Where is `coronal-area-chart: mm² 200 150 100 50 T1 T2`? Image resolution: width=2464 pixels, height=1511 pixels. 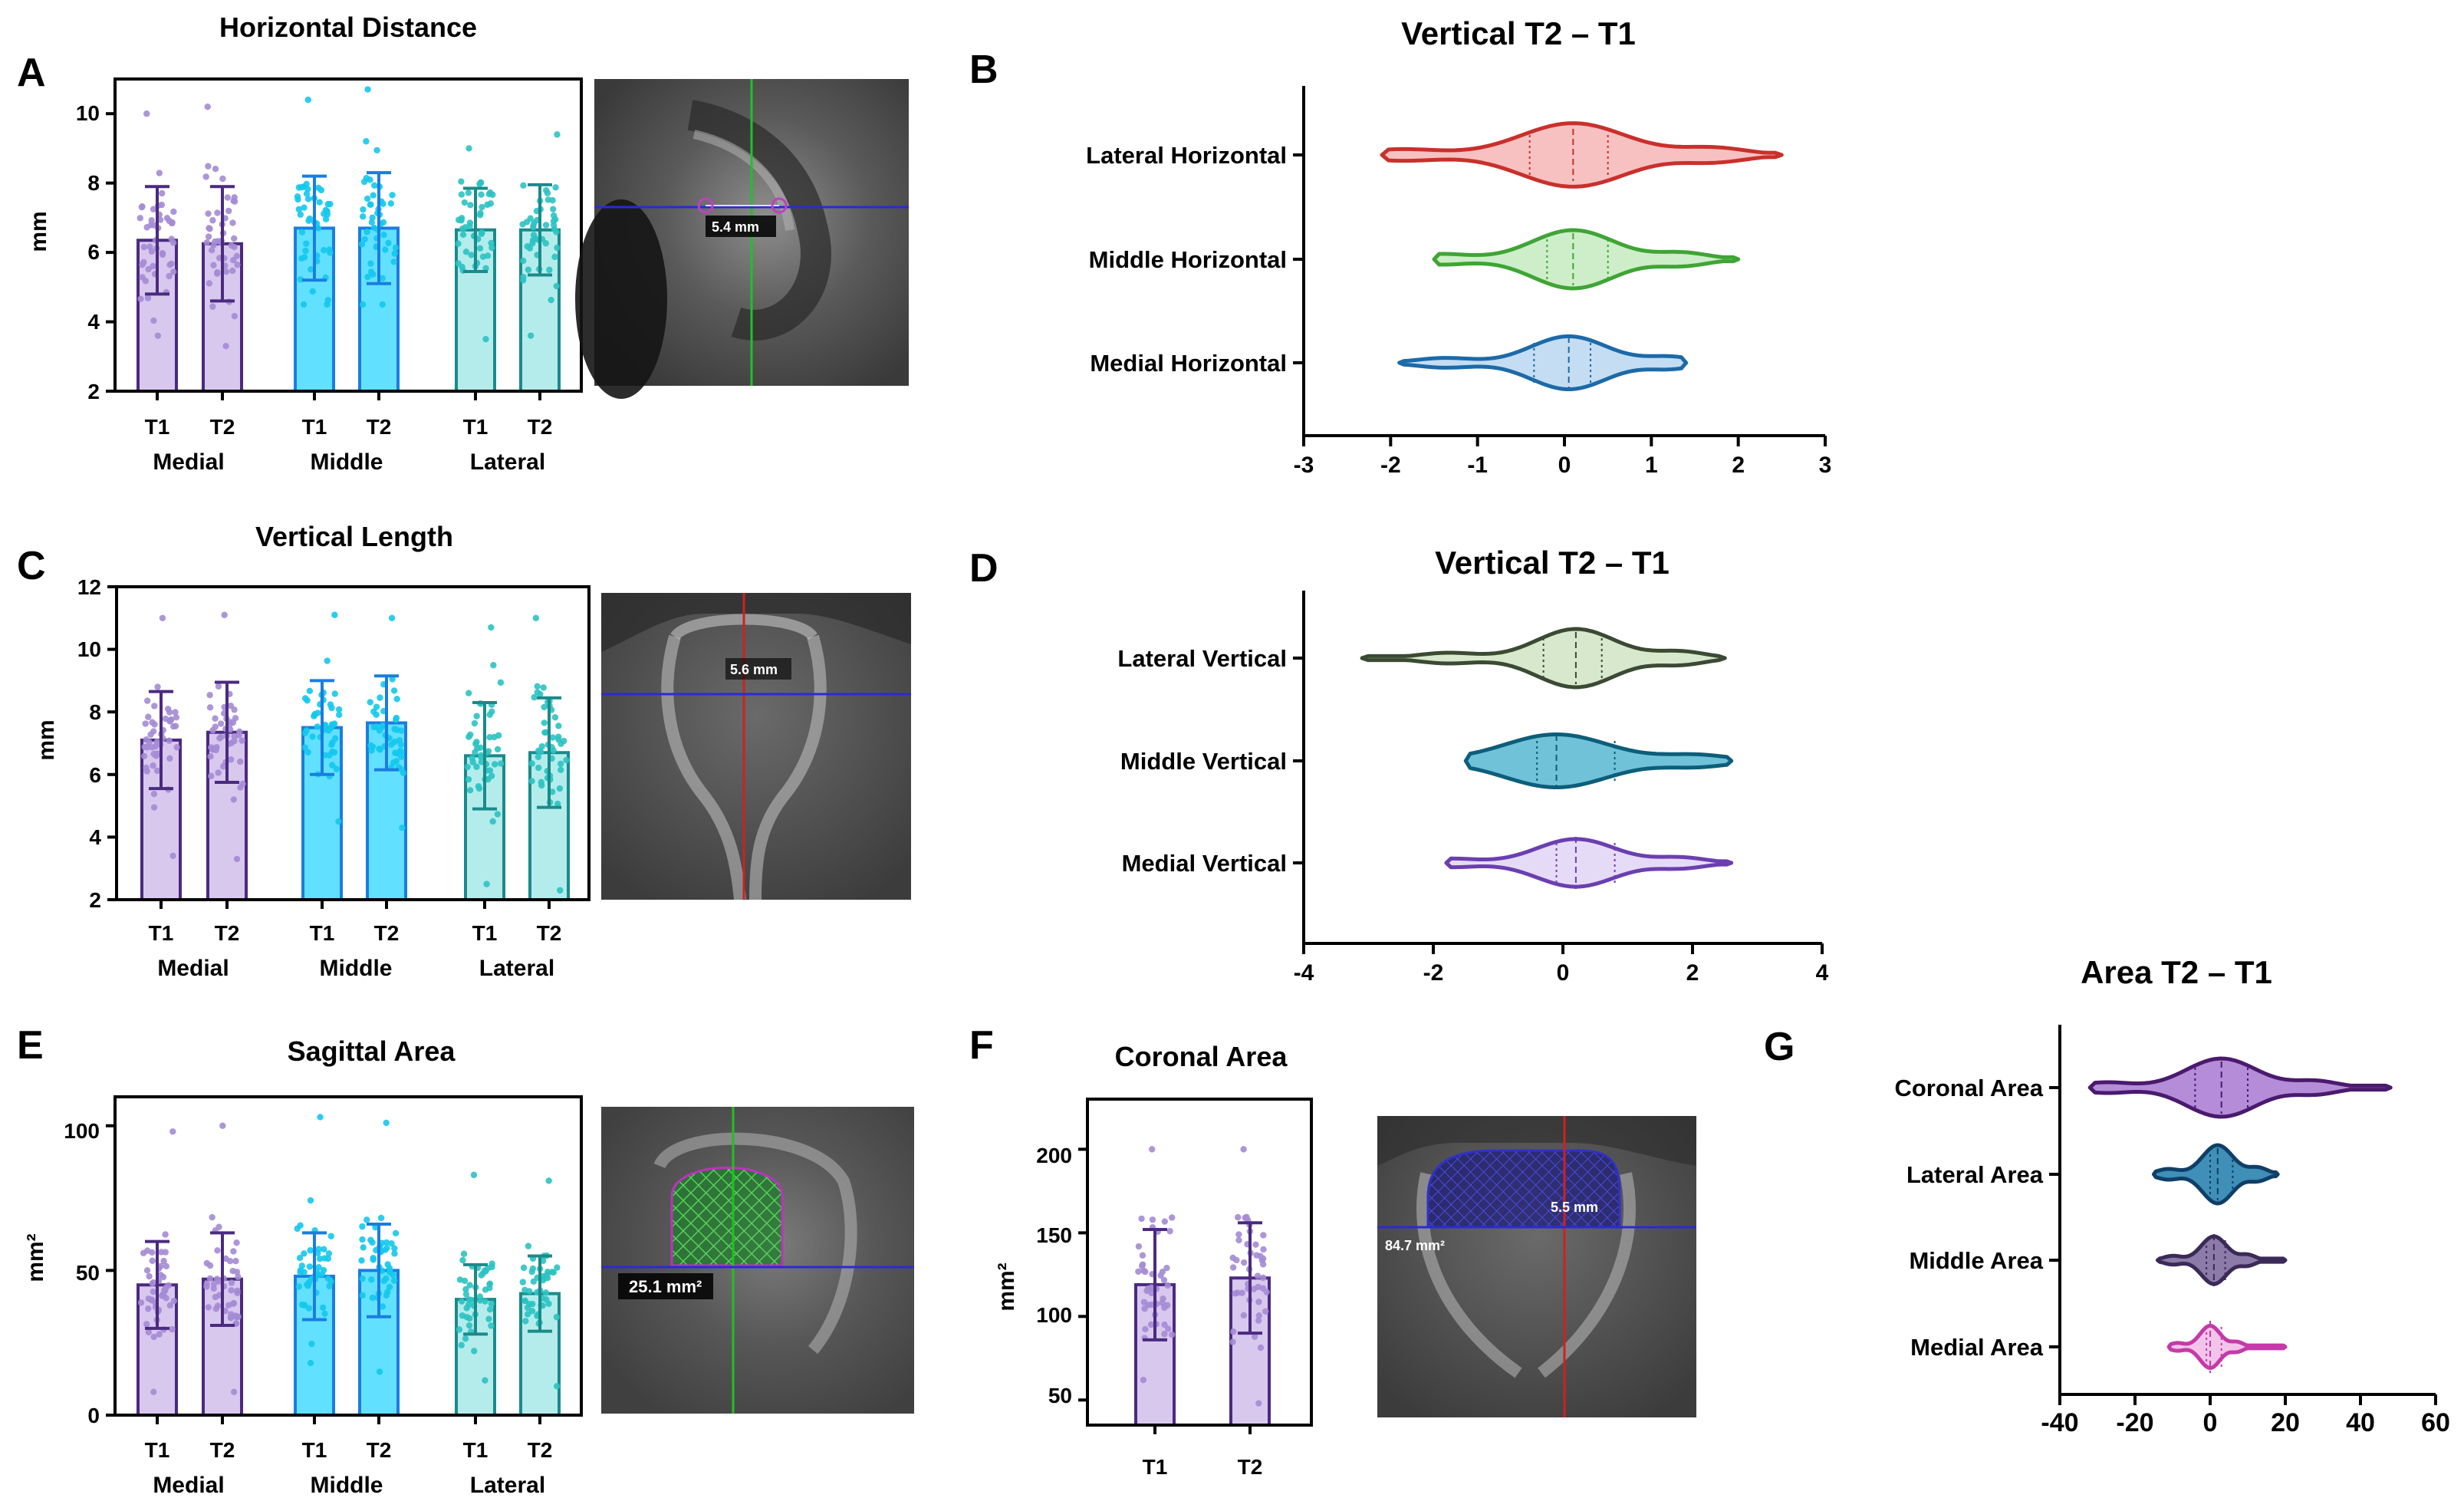
coronal-area-chart: mm² 200 150 100 50 T1 T2 is located at coordinates (1153, 1288).